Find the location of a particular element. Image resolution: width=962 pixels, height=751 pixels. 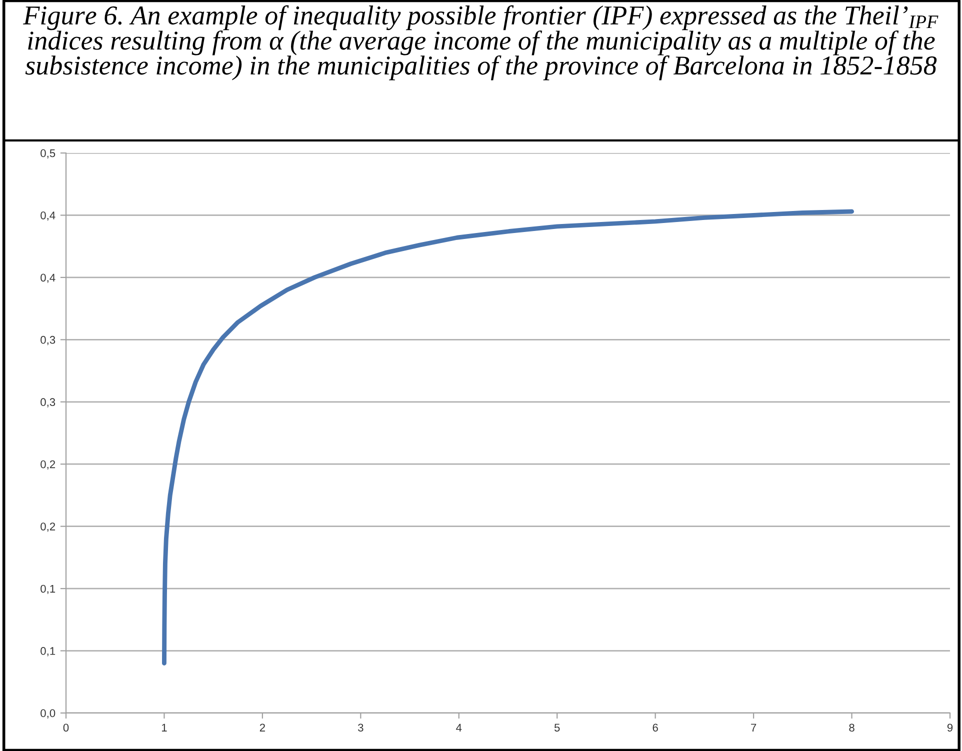

chart-title: Figure 6. An example of inequality possible frontier (IPF) expressed as the Theil’$_{IPF}$ indices resulting from α (the average income of the municipality as a multiple of the subsistence income) in the municipalities of the province of Barcelona in 1852-1858 is located at coordinates (480, 42).